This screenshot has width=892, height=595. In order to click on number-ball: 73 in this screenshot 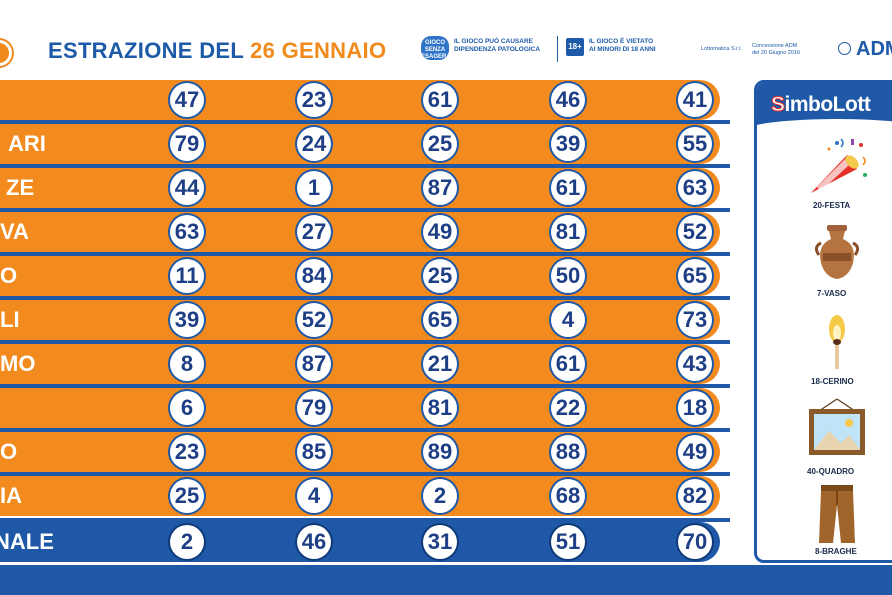, I will do `click(695, 320)`.